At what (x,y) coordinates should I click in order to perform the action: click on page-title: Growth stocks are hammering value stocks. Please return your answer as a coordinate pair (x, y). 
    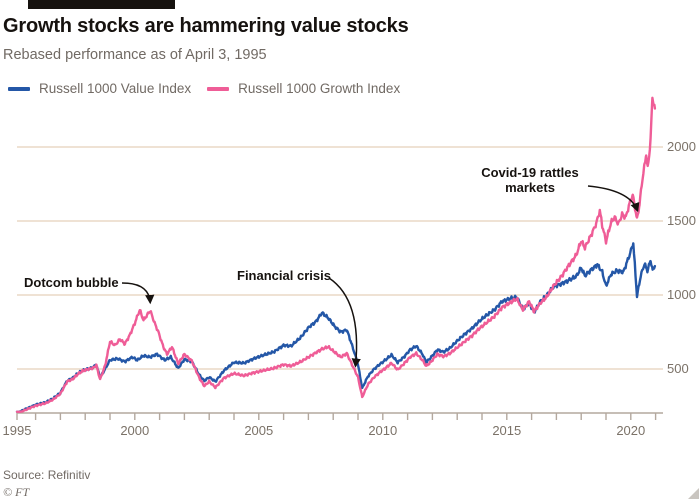
    Looking at the image, I should click on (206, 26).